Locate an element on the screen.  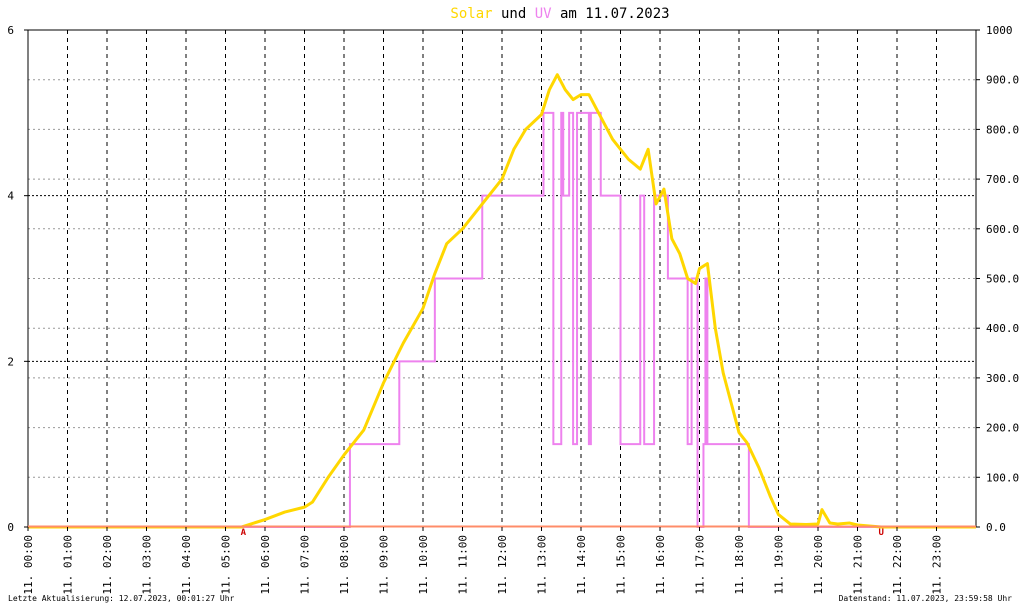
y-left-tick-label: 4 is located at coordinates (10, 196).